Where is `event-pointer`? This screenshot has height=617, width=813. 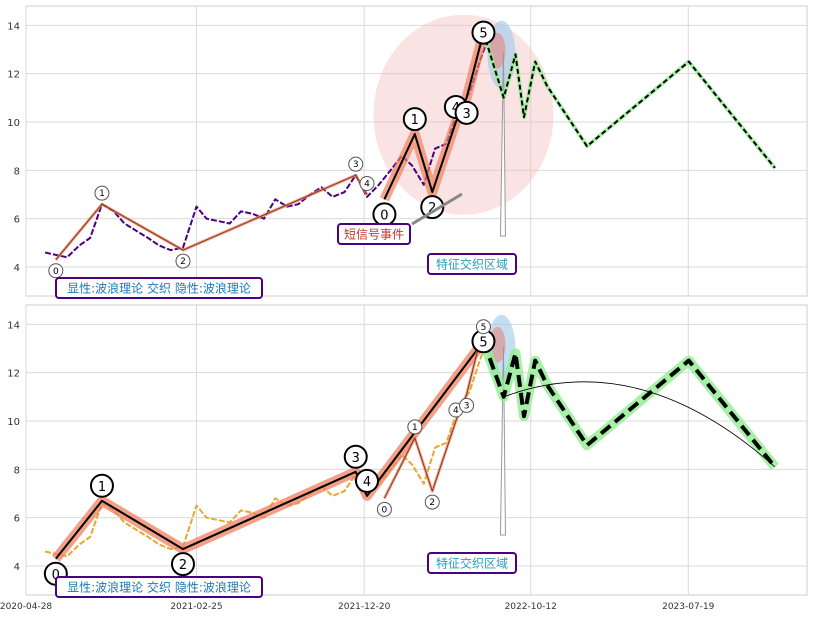 event-pointer is located at coordinates (437, 209).